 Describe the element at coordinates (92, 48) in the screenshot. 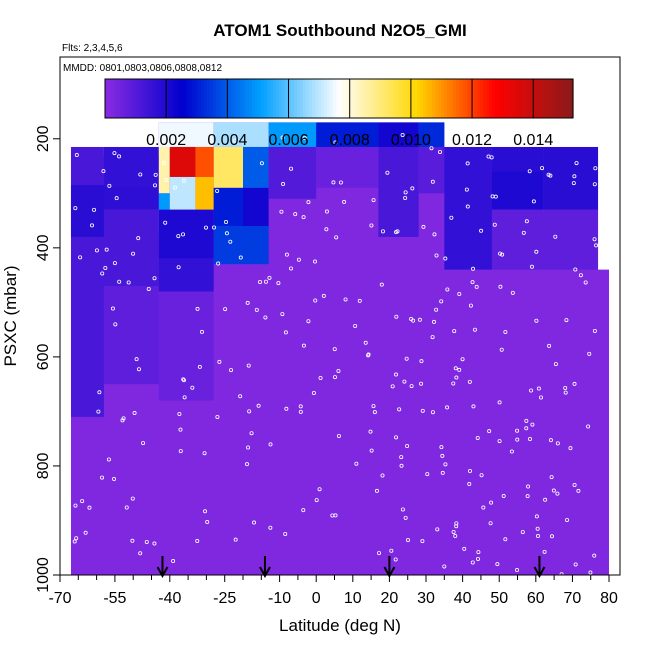

I see `flights-annotation: Flts: 2,3,4,5,6` at that location.